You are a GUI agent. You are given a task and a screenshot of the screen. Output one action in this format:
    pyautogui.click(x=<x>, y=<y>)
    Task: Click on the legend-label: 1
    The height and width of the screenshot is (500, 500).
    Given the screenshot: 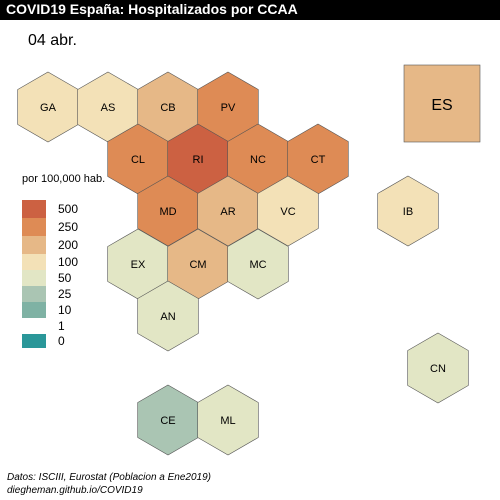 What is the action you would take?
    pyautogui.click(x=61, y=326)
    